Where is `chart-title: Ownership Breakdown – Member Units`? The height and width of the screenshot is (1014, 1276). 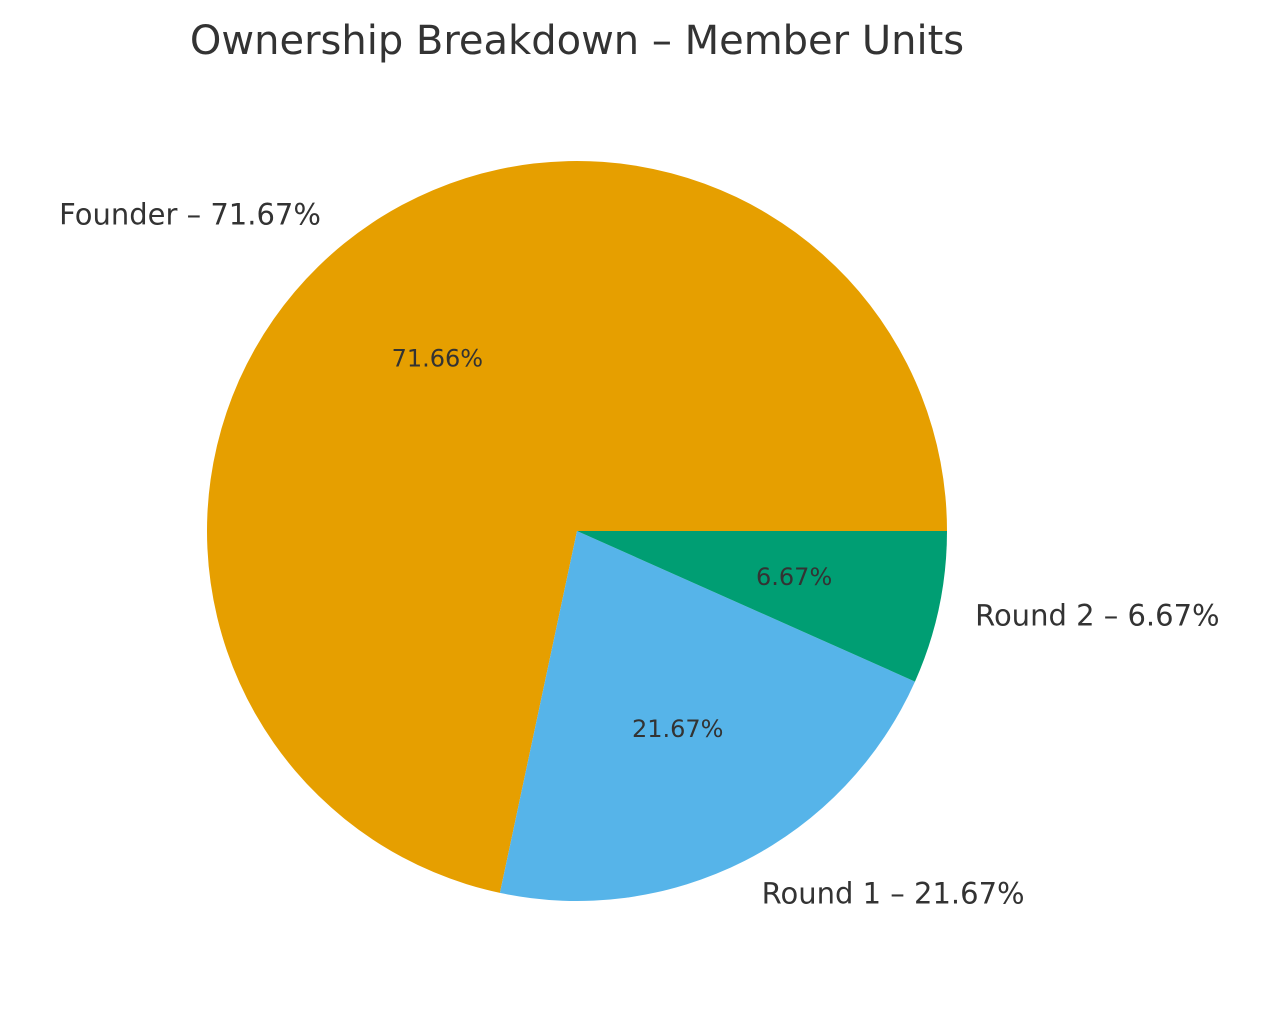 chart-title: Ownership Breakdown – Member Units is located at coordinates (577, 41).